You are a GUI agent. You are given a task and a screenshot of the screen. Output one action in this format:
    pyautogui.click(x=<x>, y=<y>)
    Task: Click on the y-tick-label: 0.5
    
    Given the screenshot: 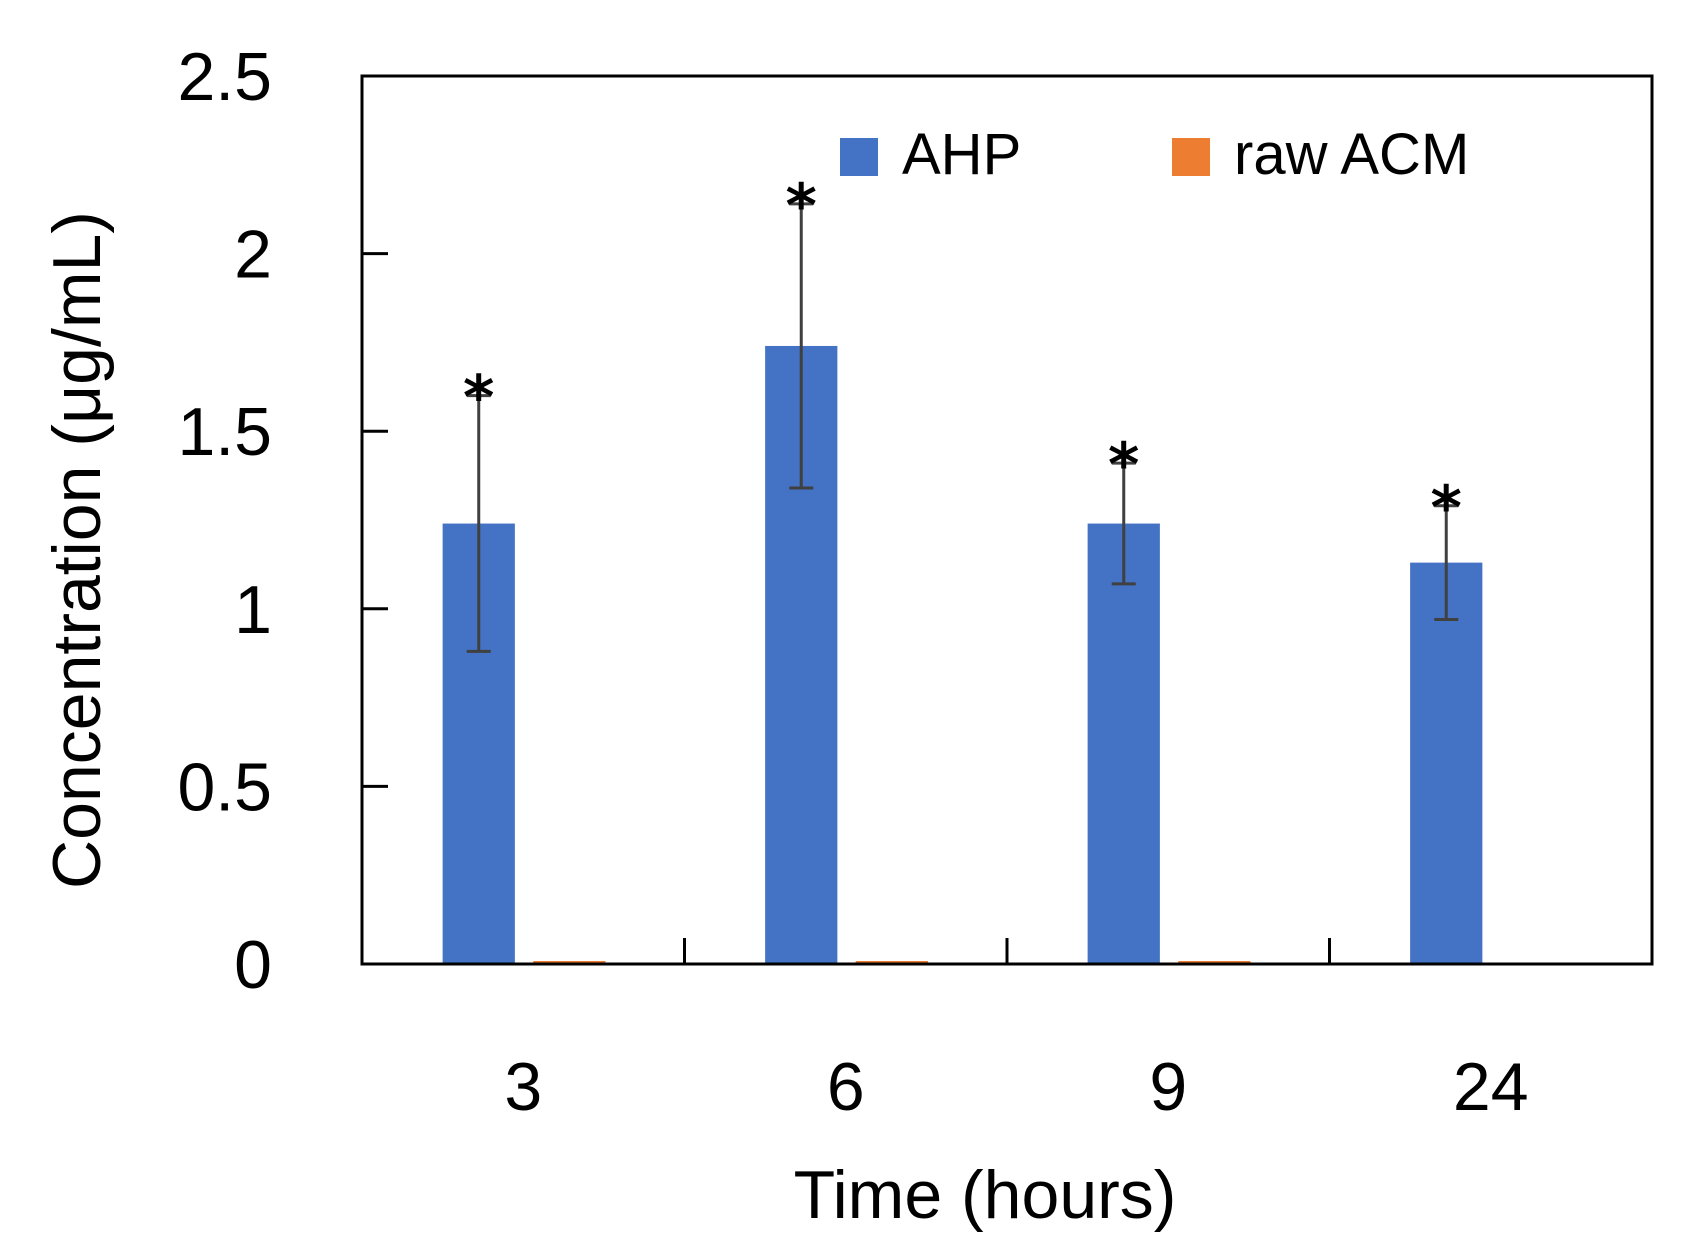 What is the action you would take?
    pyautogui.click(x=224, y=787)
    